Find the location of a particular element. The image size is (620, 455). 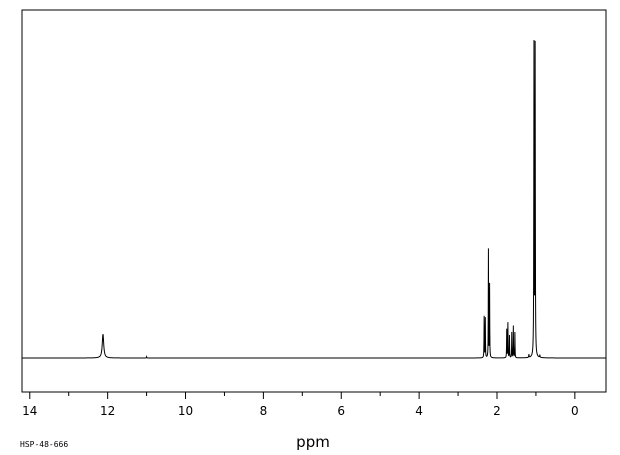

x-axis-title: ppm is located at coordinates (313, 442).